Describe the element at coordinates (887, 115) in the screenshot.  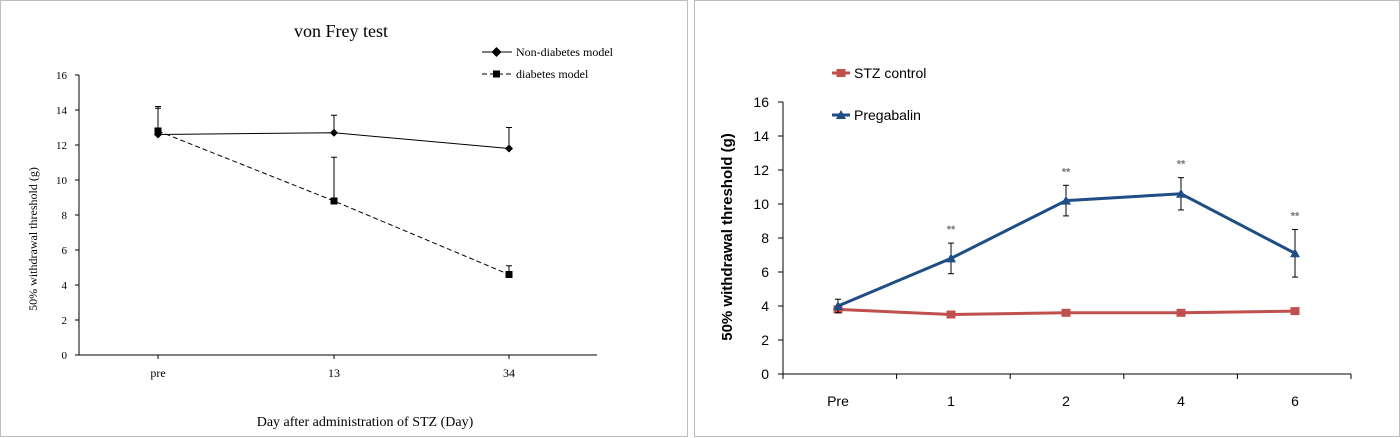
I see `legend-label-pregabalin: Pregabalin` at that location.